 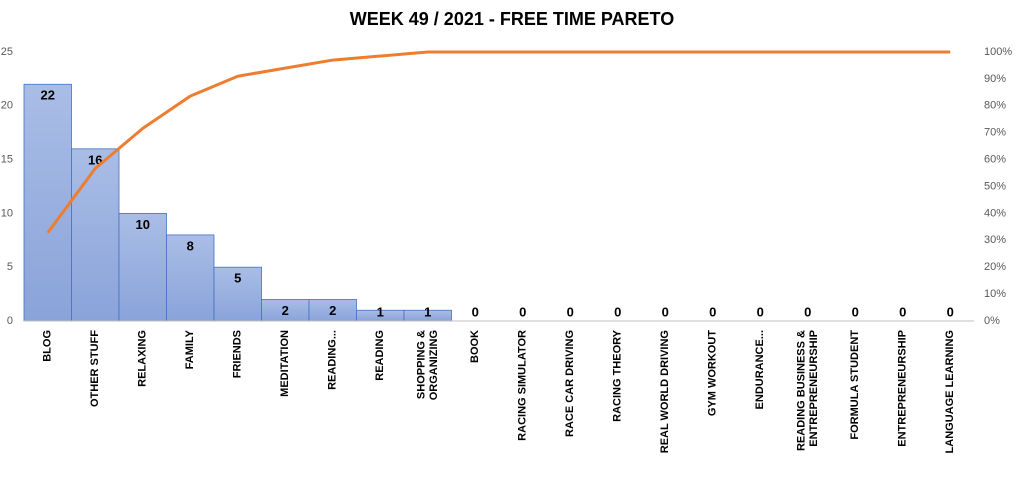 I want to click on y-tick-label: 20, so click(x=7, y=106).